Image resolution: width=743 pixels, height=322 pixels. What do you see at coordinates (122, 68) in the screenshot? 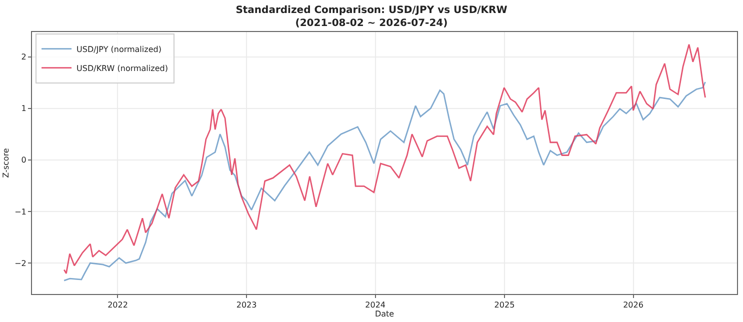
I see `legend-label: USD/KRW (normalized)` at bounding box center [122, 68].